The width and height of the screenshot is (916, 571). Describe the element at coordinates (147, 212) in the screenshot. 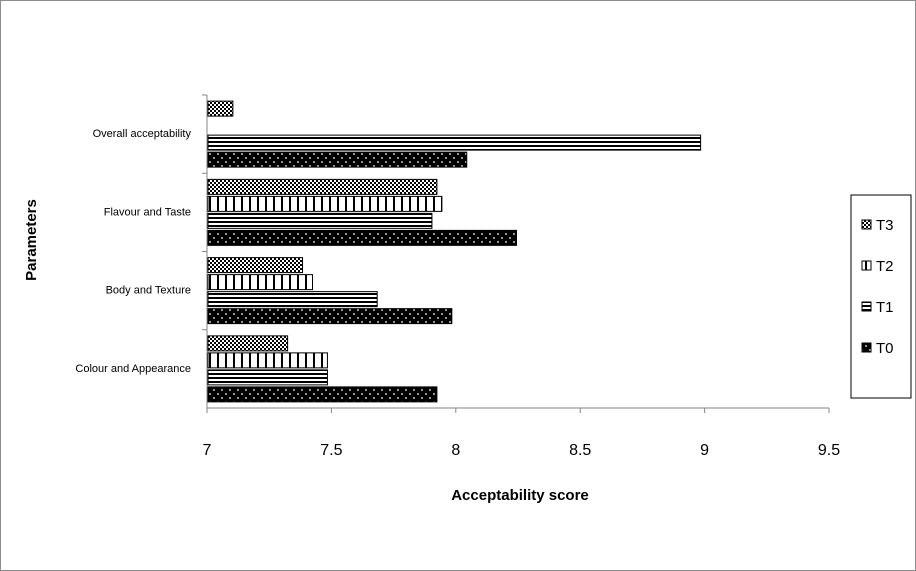

I see `y-category-label: Flavour and Taste` at that location.